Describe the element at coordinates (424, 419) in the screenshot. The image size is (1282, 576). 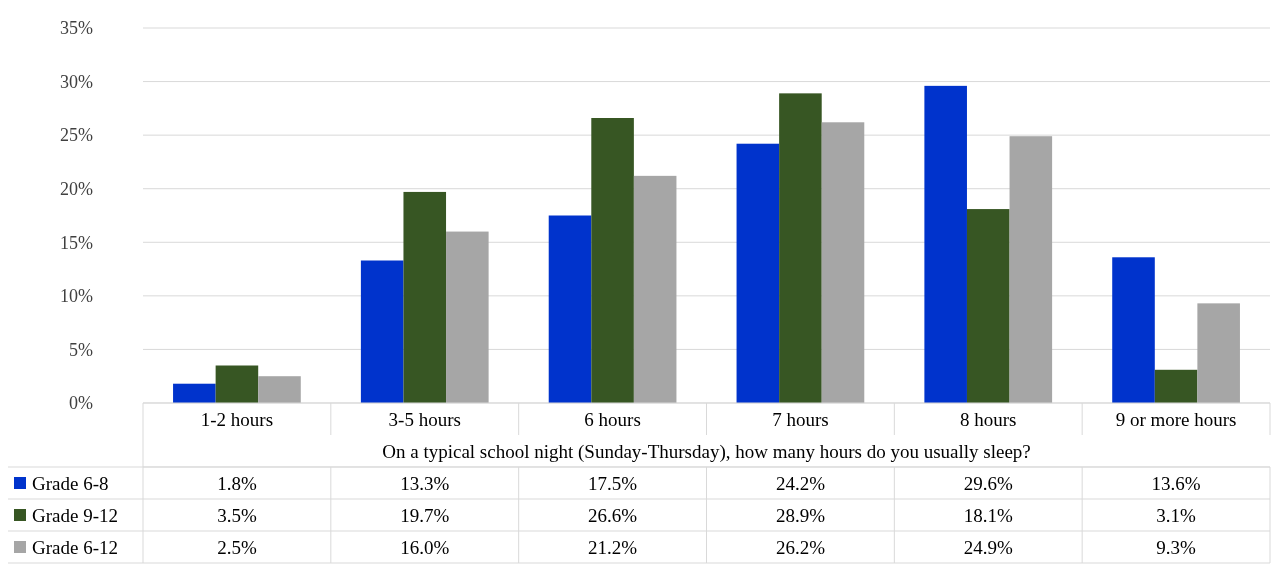
I see `x-tick-label: 3-5 hours` at that location.